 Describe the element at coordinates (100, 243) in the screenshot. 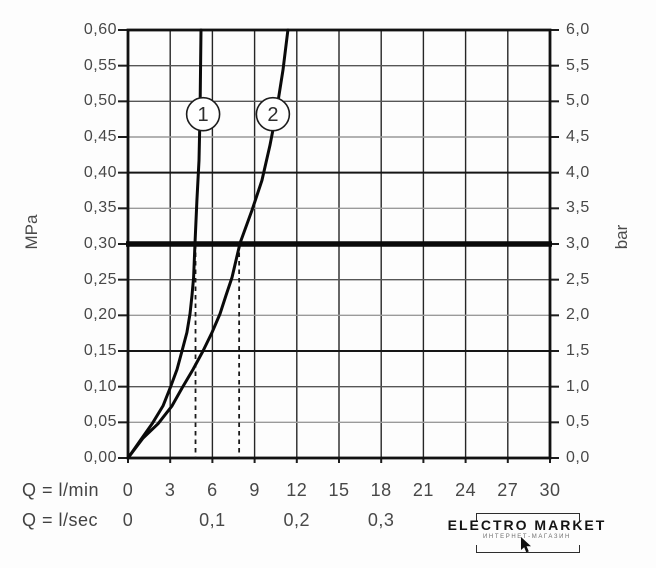

I see `mpa-tick-label: 0,30` at that location.